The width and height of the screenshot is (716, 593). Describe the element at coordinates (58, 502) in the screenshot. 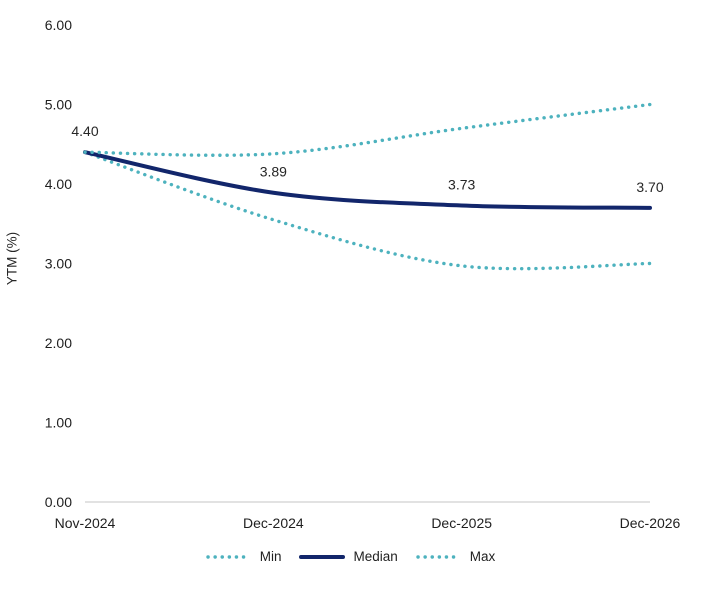

I see `y-tick-label: 0.00` at that location.